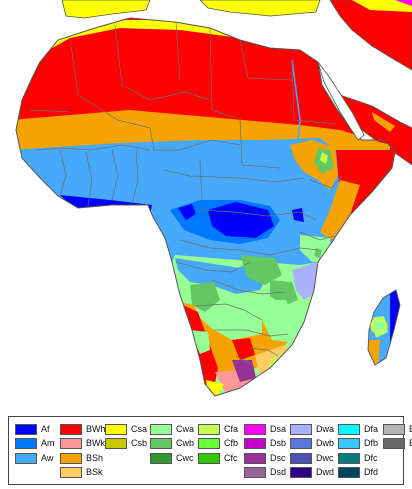  Describe the element at coordinates (284, 293) in the screenshot. I see `zimbabwe-cwb` at that location.